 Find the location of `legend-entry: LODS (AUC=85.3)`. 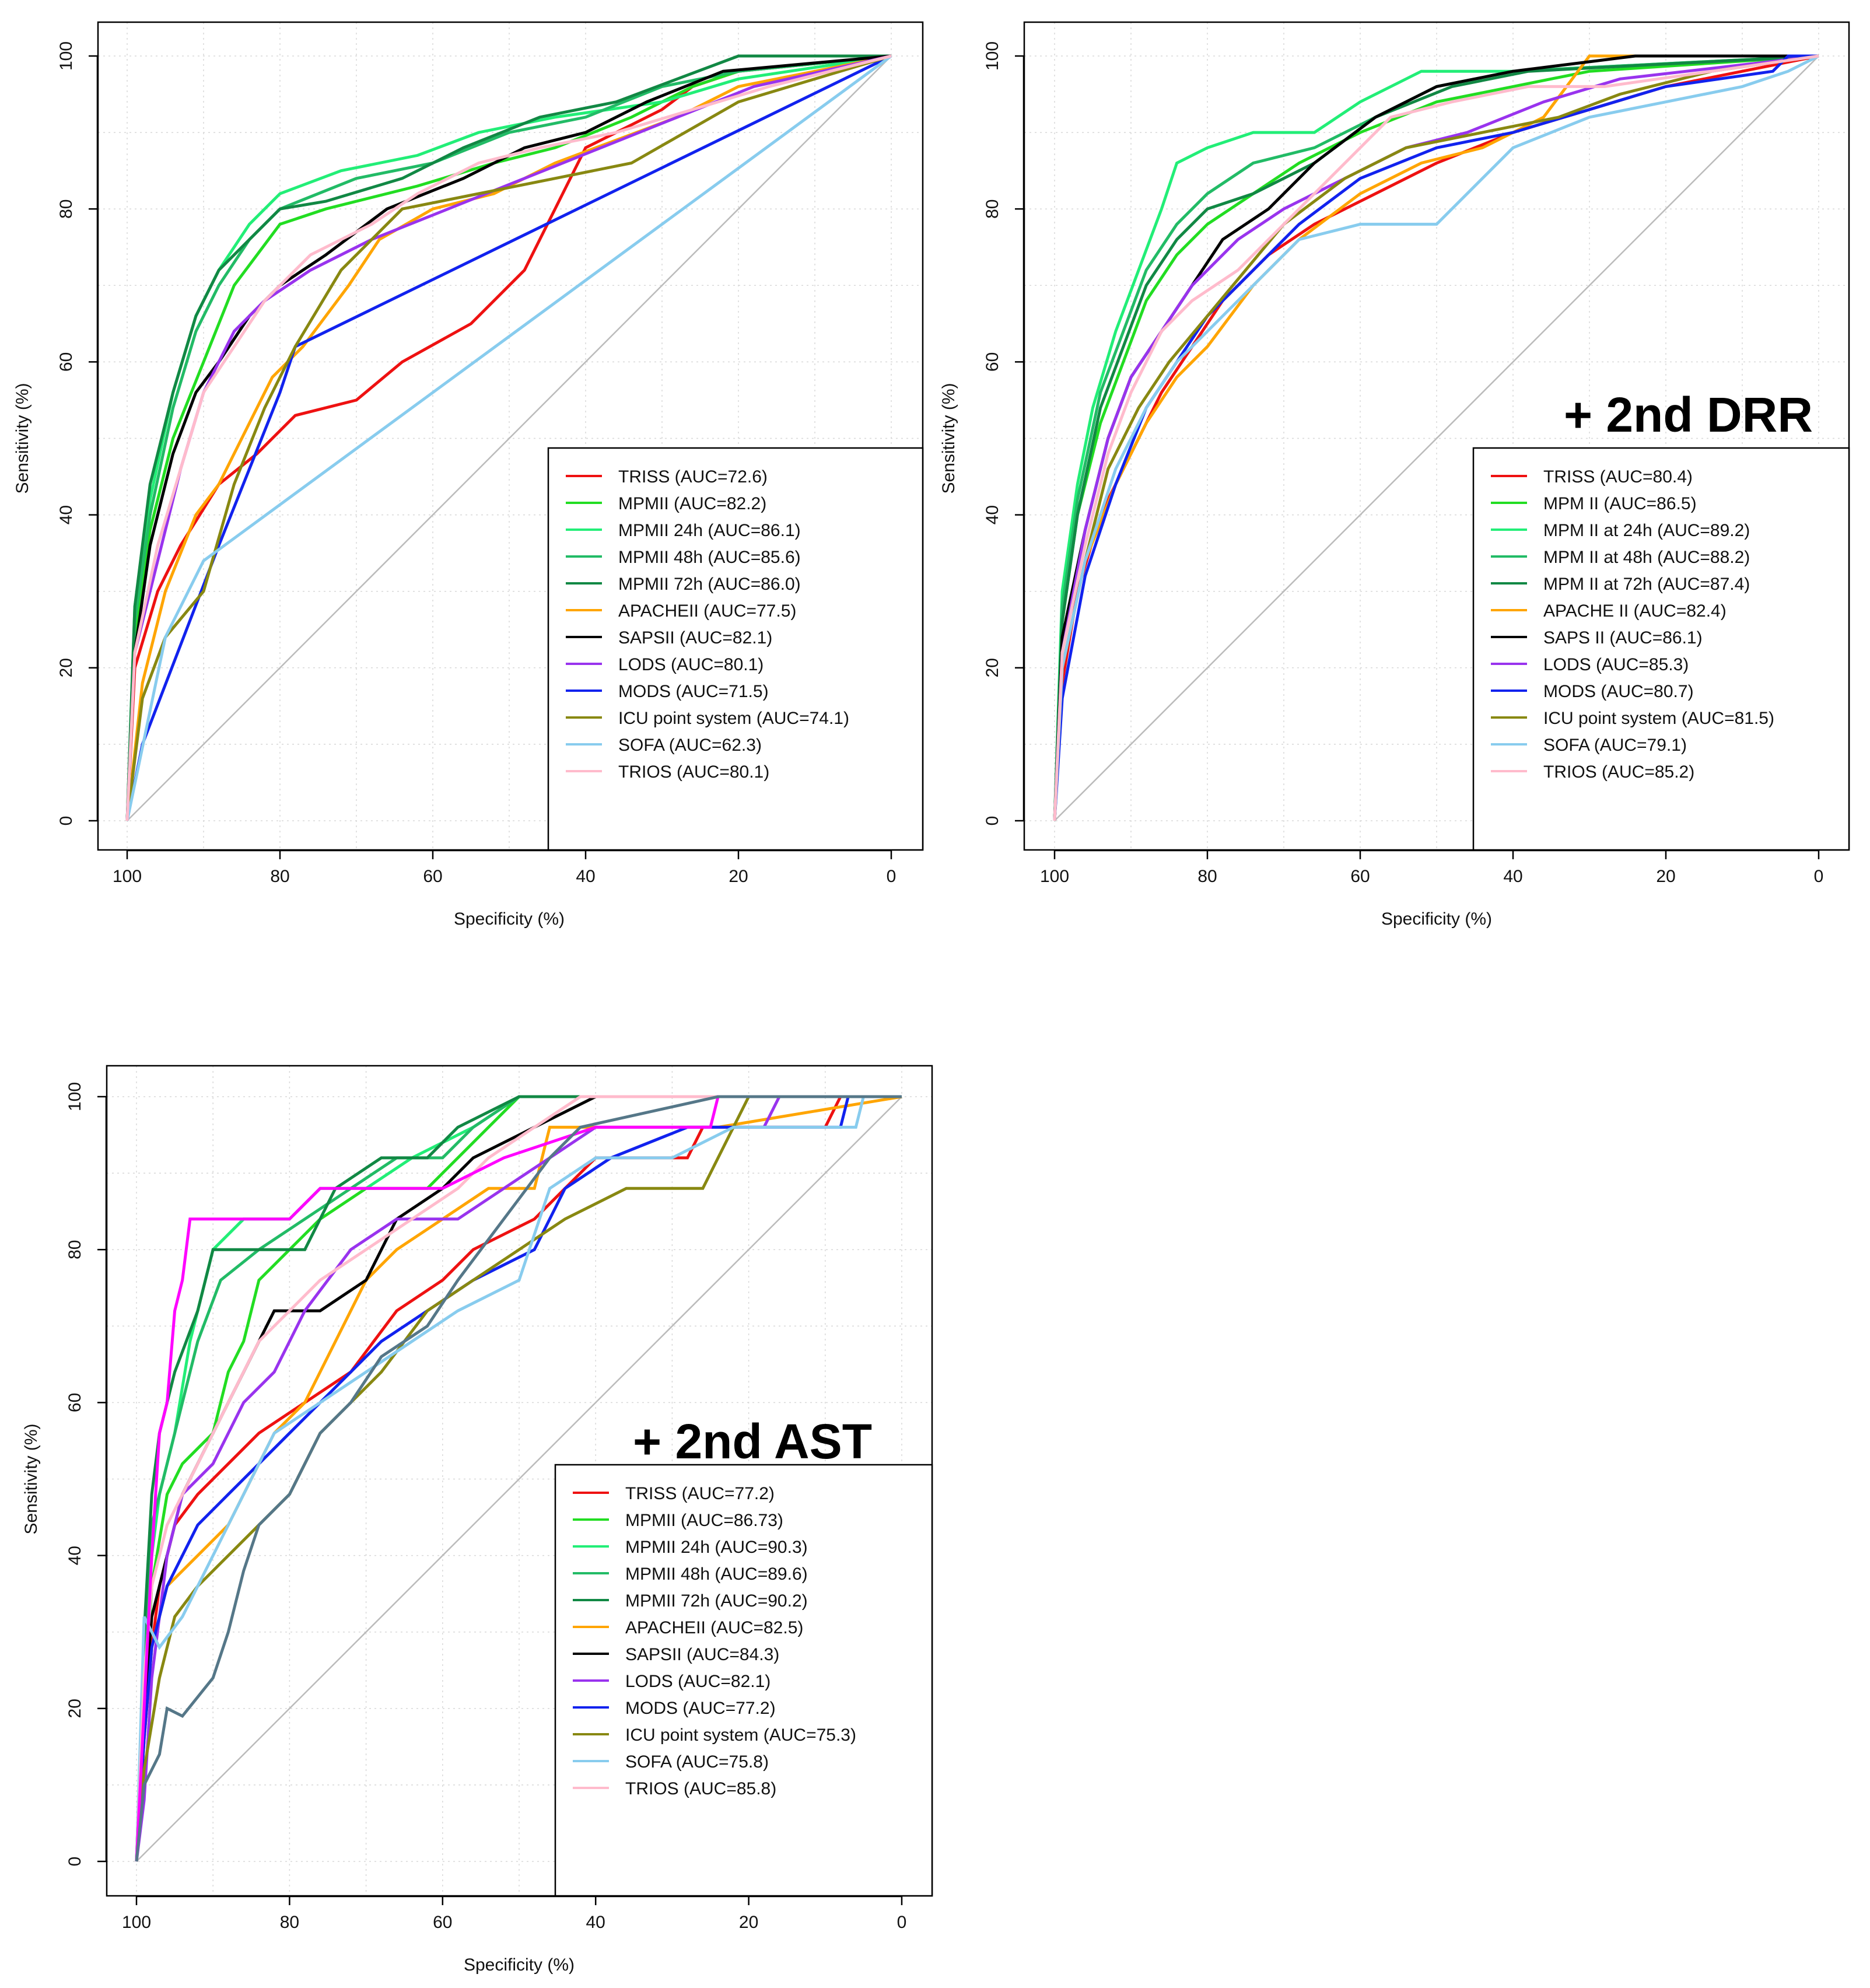

legend-entry: LODS (AUC=85.3) is located at coordinates (1616, 664).